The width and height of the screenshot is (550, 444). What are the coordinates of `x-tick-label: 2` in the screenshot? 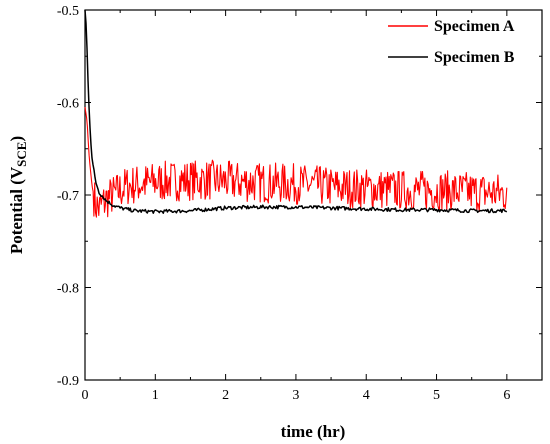 It's located at (225, 395).